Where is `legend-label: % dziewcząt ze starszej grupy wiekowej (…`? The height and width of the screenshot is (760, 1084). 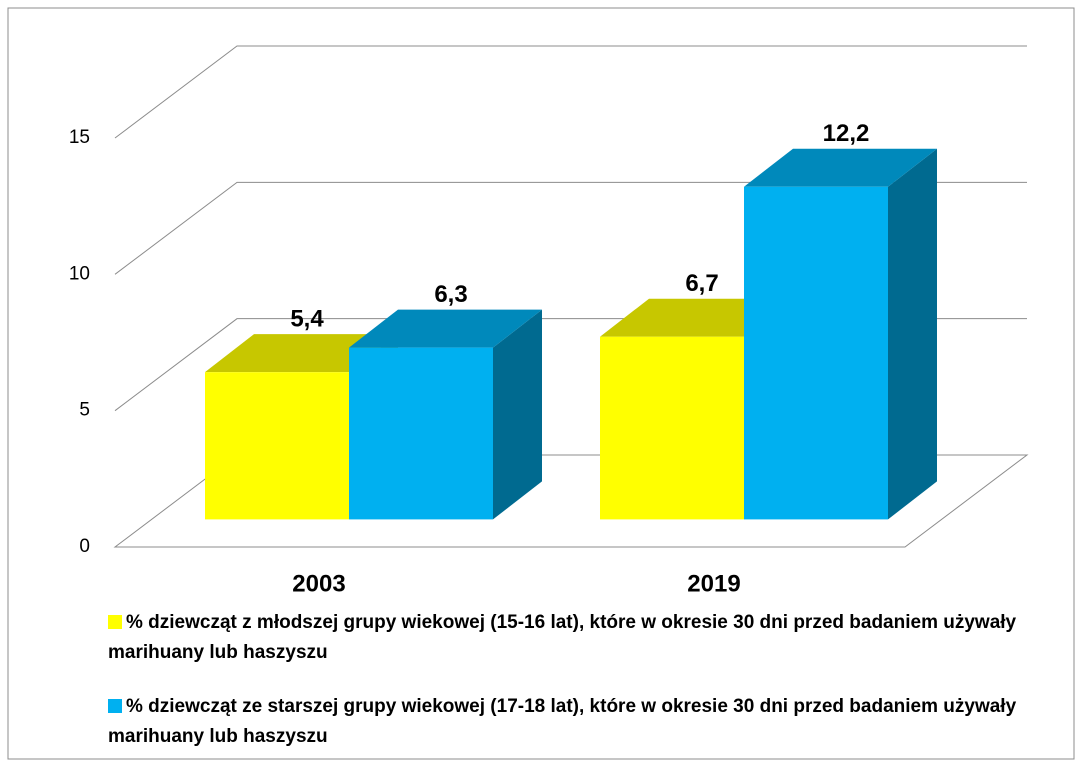 legend-label: % dziewcząt ze starszej grupy wiekowej (… is located at coordinates (562, 721).